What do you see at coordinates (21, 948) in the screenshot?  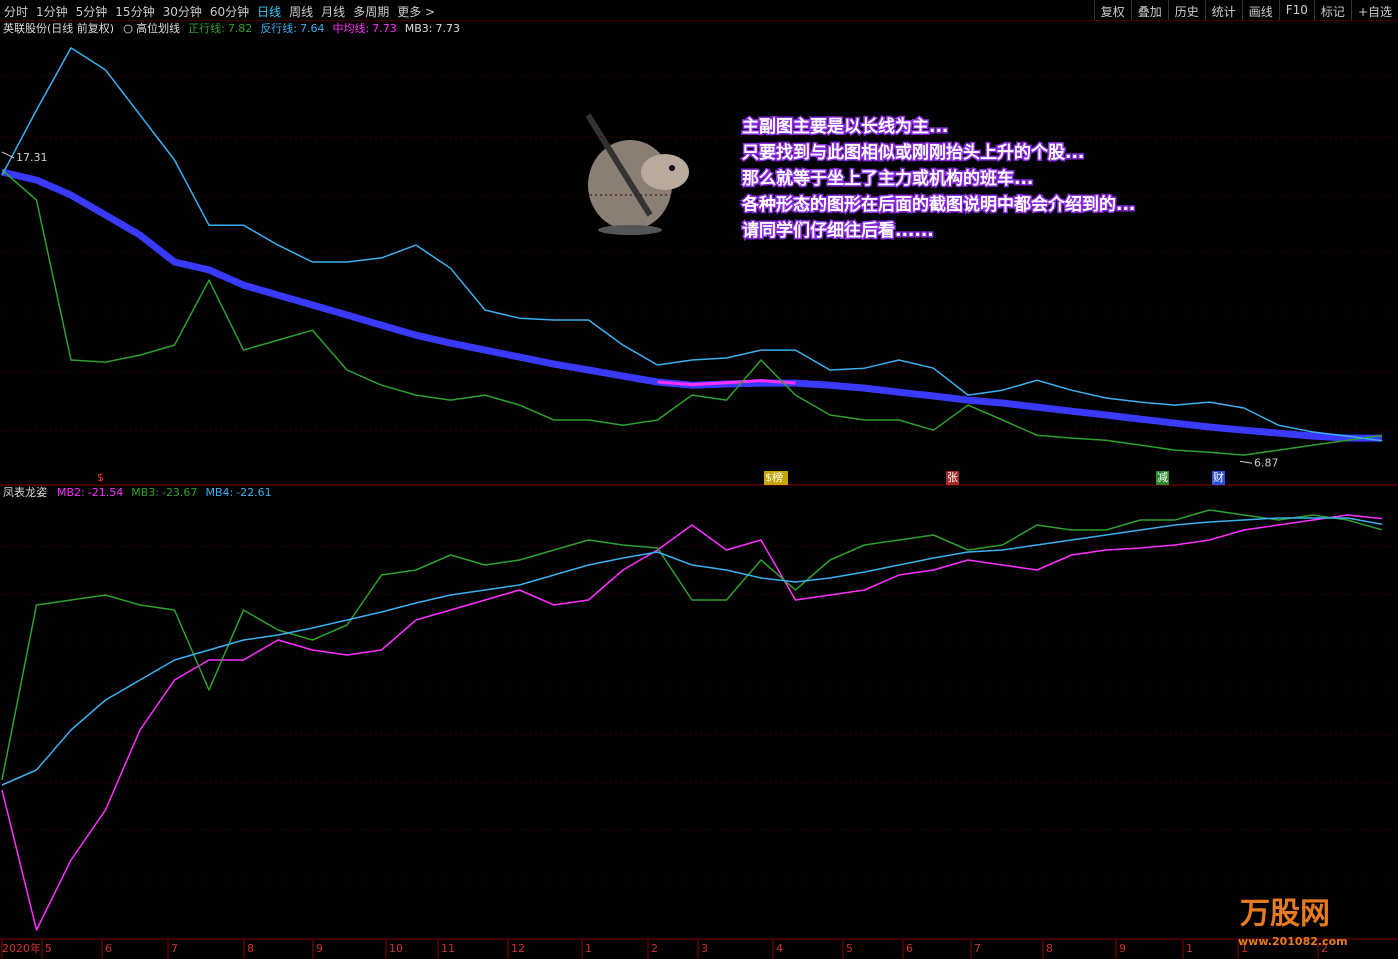 I see `date-label: 2020年` at bounding box center [21, 948].